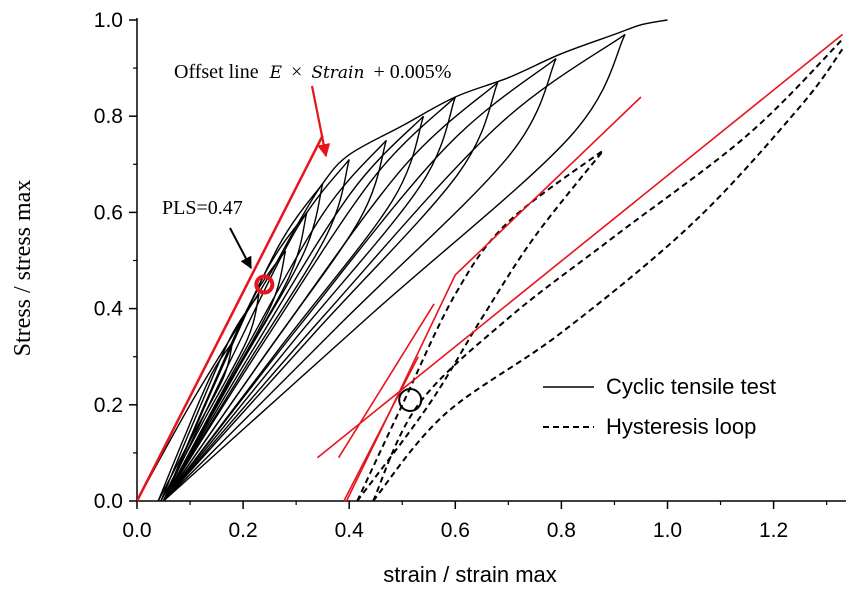 This screenshot has width=846, height=592. What do you see at coordinates (108, 501) in the screenshot?
I see `y-tick-label: 0.0` at bounding box center [108, 501].